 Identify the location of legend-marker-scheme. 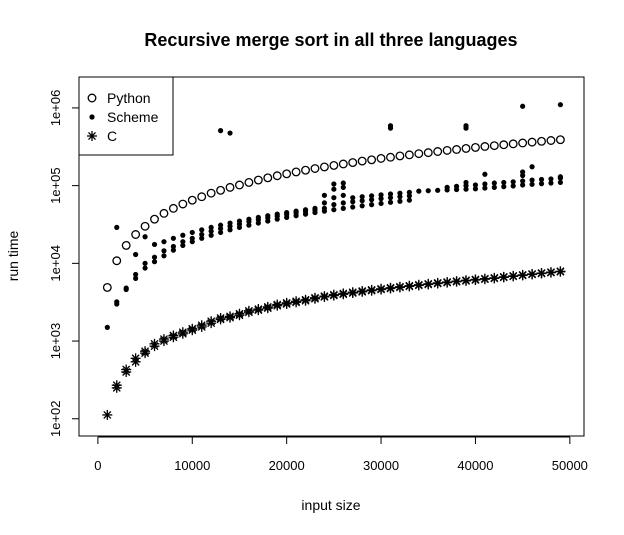
(92, 117).